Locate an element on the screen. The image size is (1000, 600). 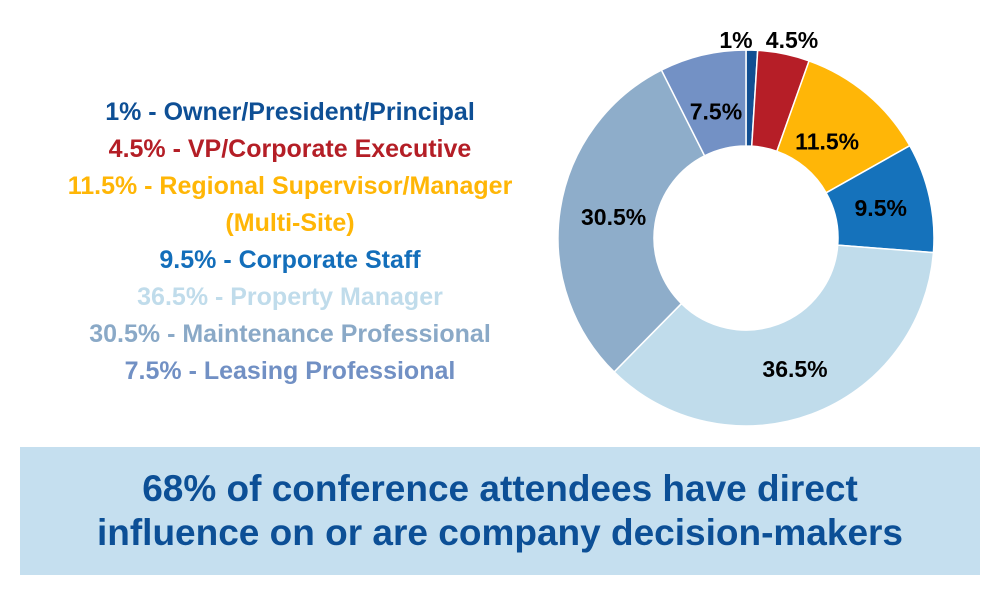
summary-line-1: 68% of conference attendees have direct is located at coordinates (500, 488).